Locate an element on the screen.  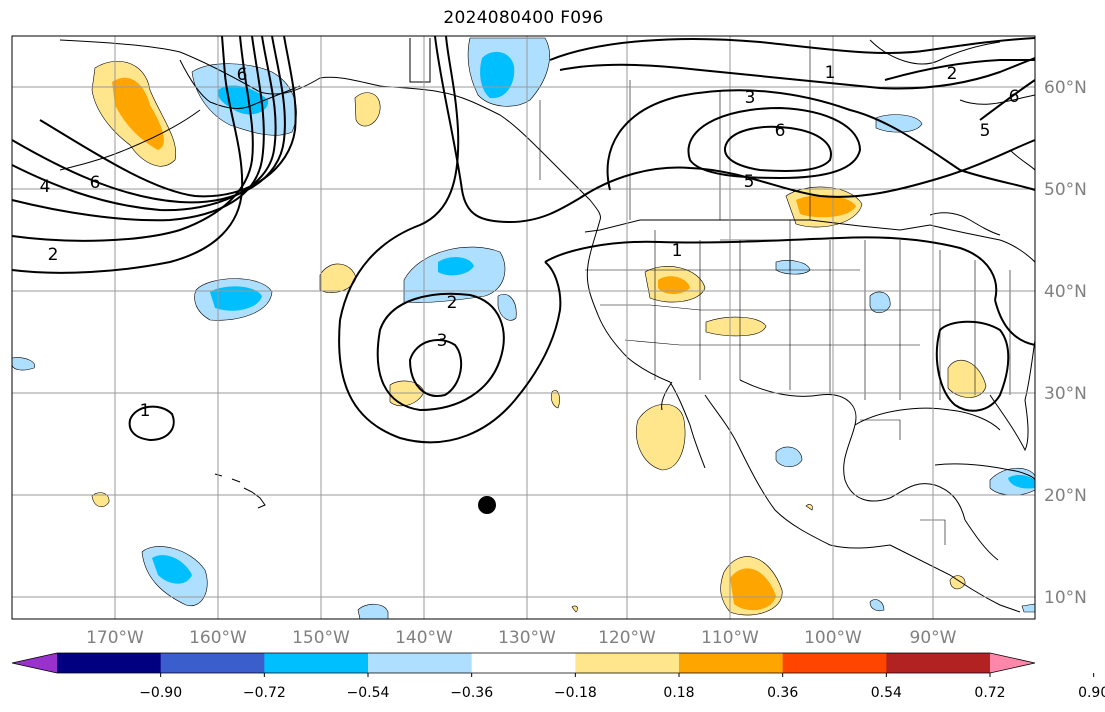
colorbar is located at coordinates (523, 663).